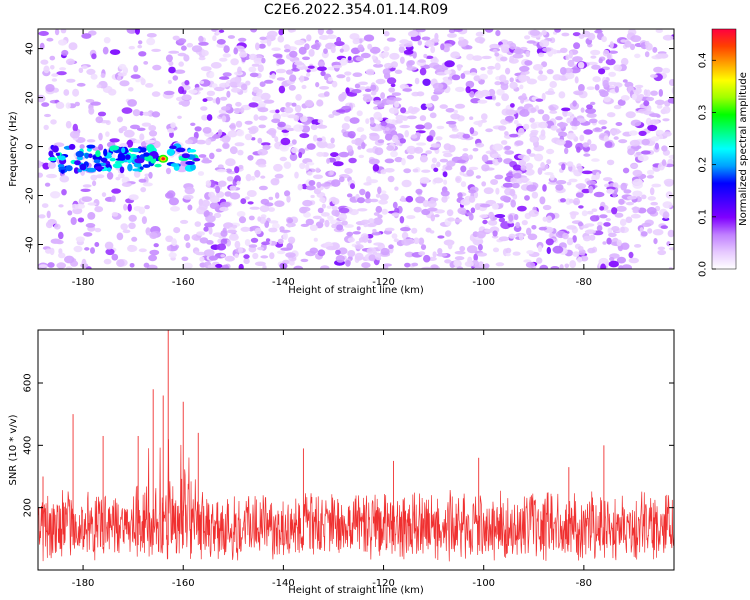  Describe the element at coordinates (30, 48) in the screenshot. I see `heatmap-y-tick-label: 40` at that location.